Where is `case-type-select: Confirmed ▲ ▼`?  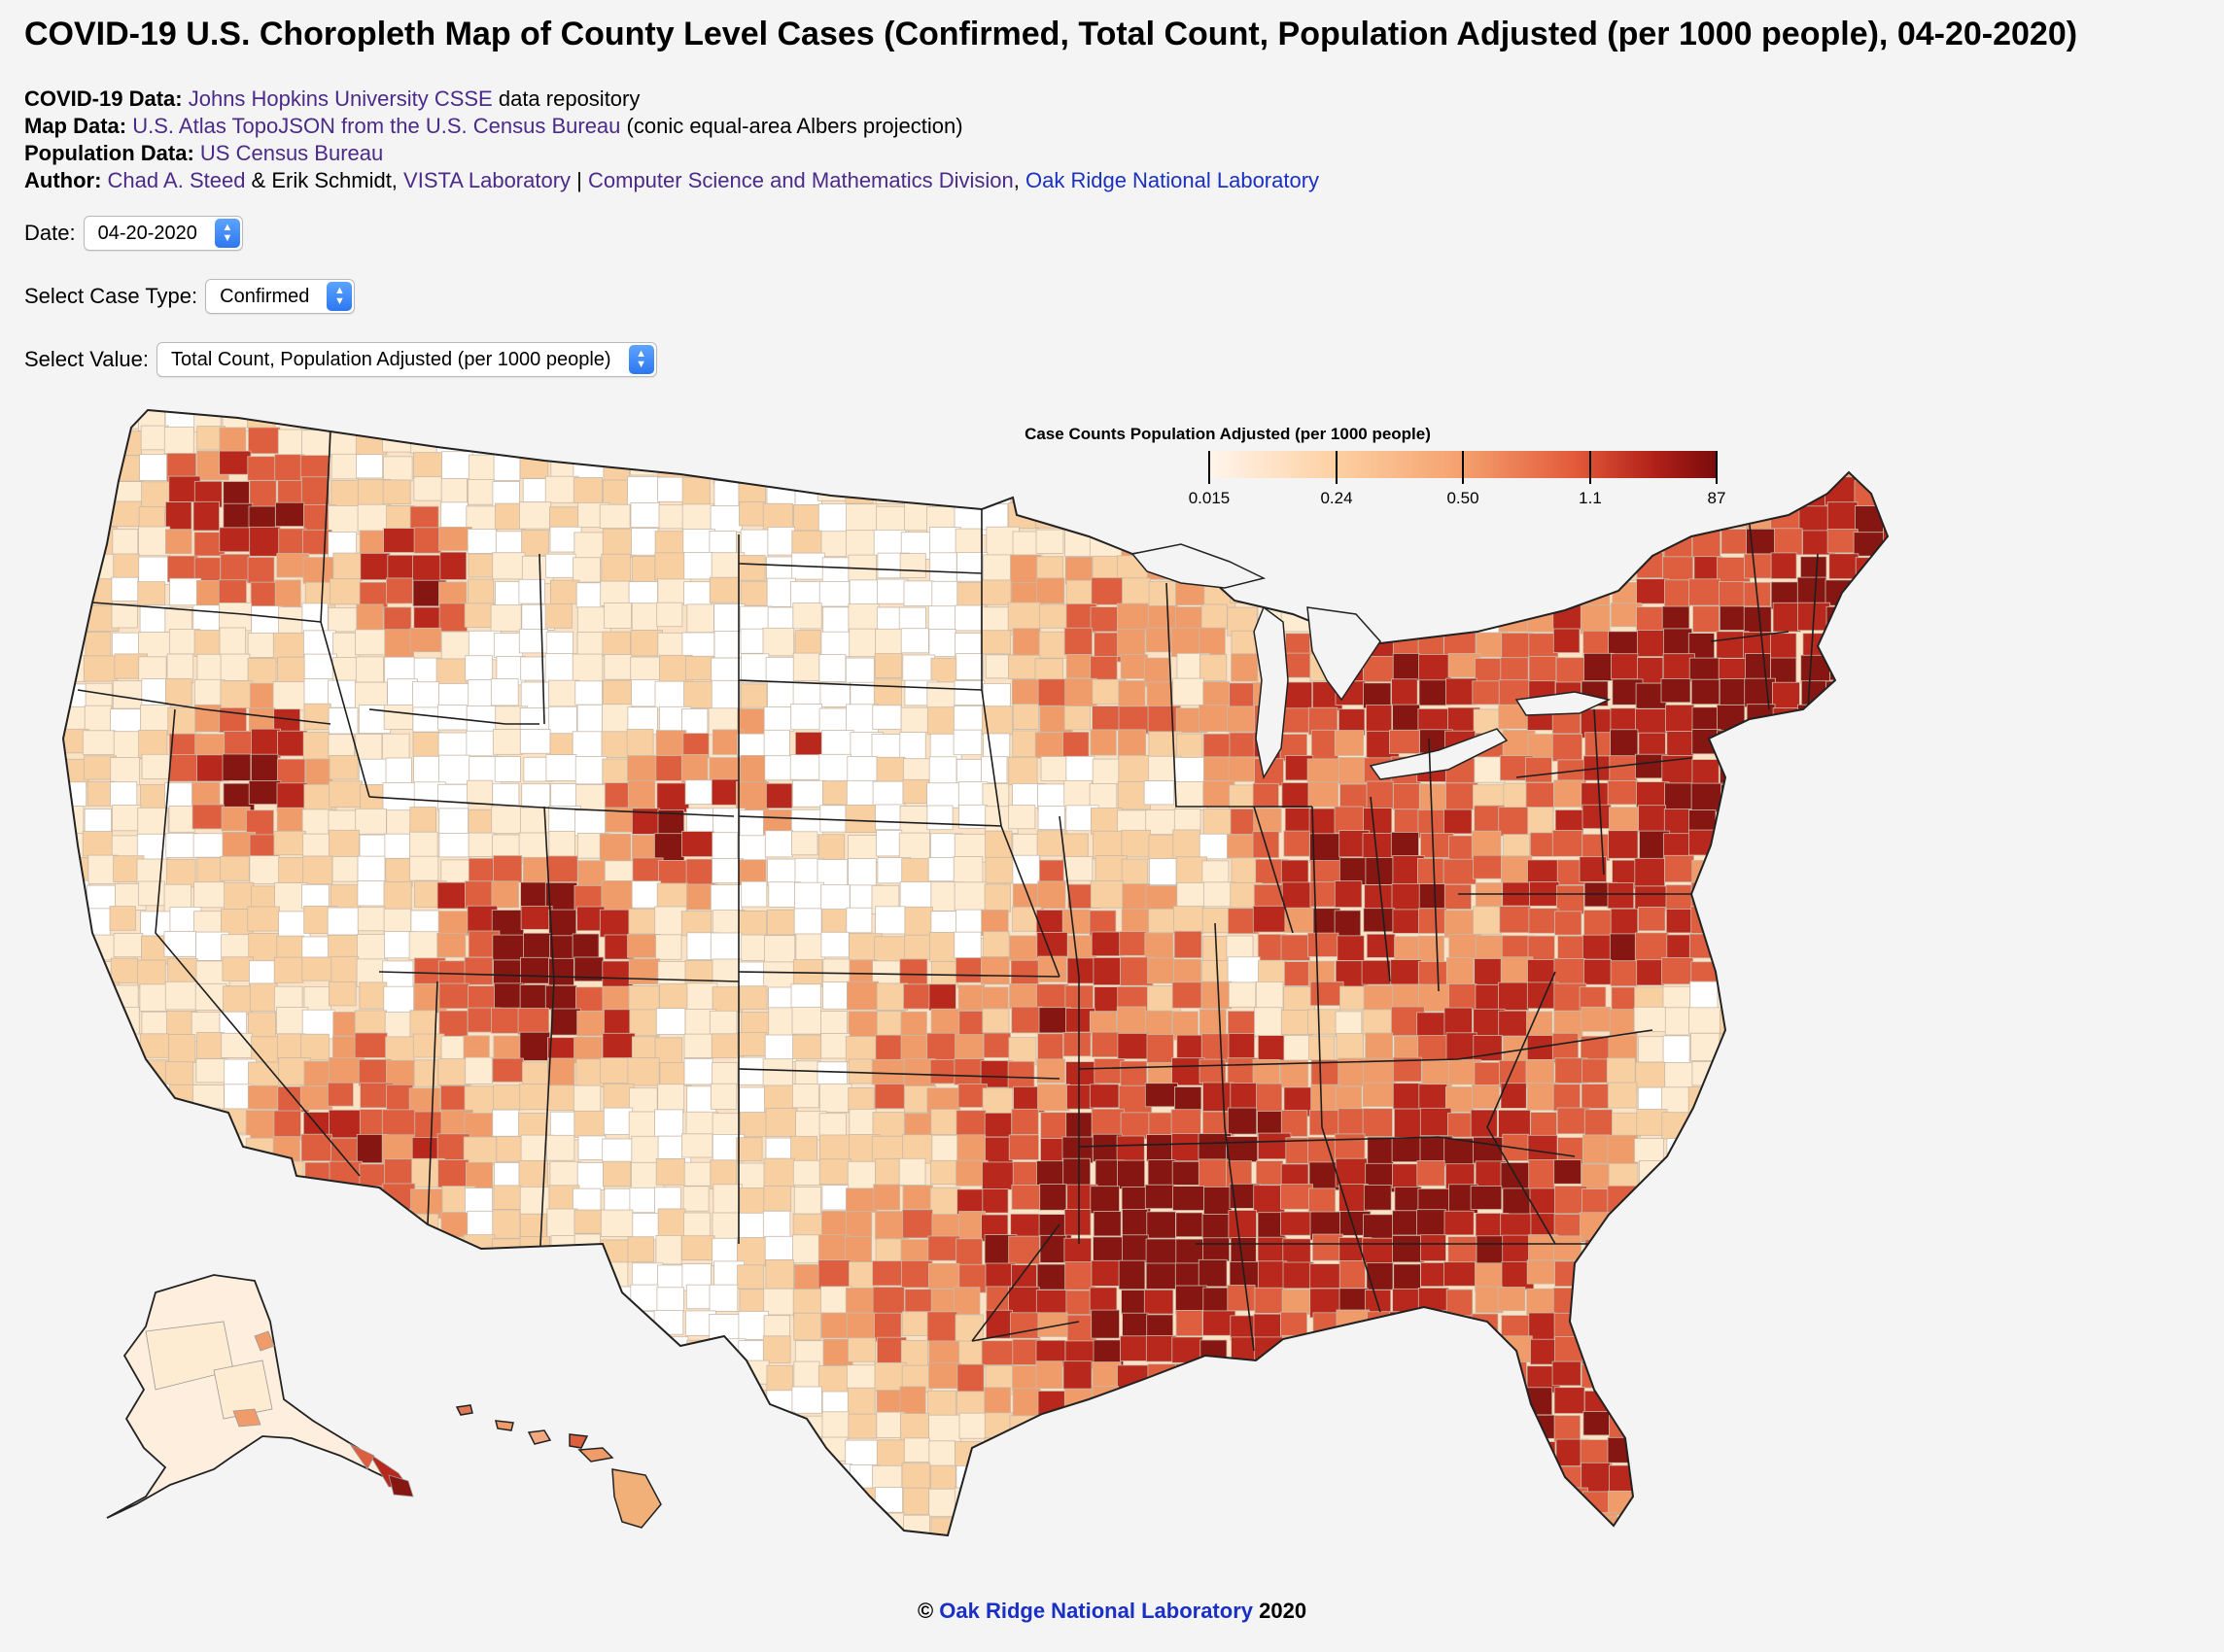
case-type-select: Confirmed ▲ ▼ is located at coordinates (280, 297).